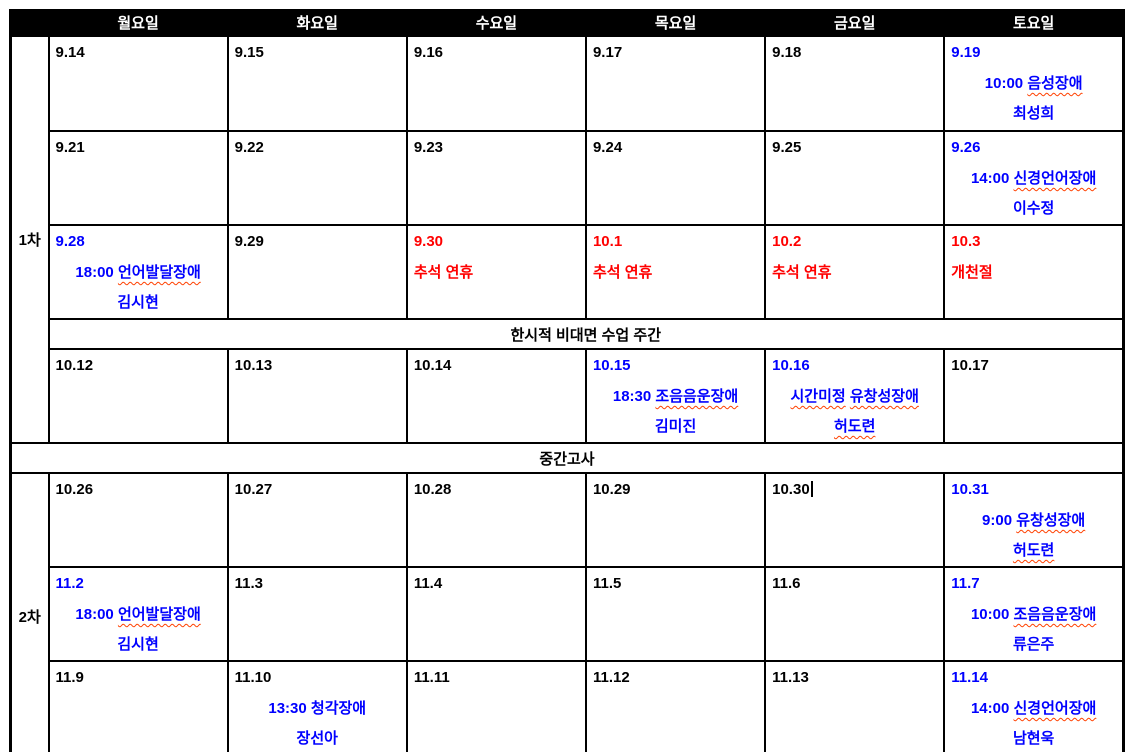 The width and height of the screenshot is (1133, 752). Describe the element at coordinates (317, 491) in the screenshot. I see `cell-date: 10.27` at that location.